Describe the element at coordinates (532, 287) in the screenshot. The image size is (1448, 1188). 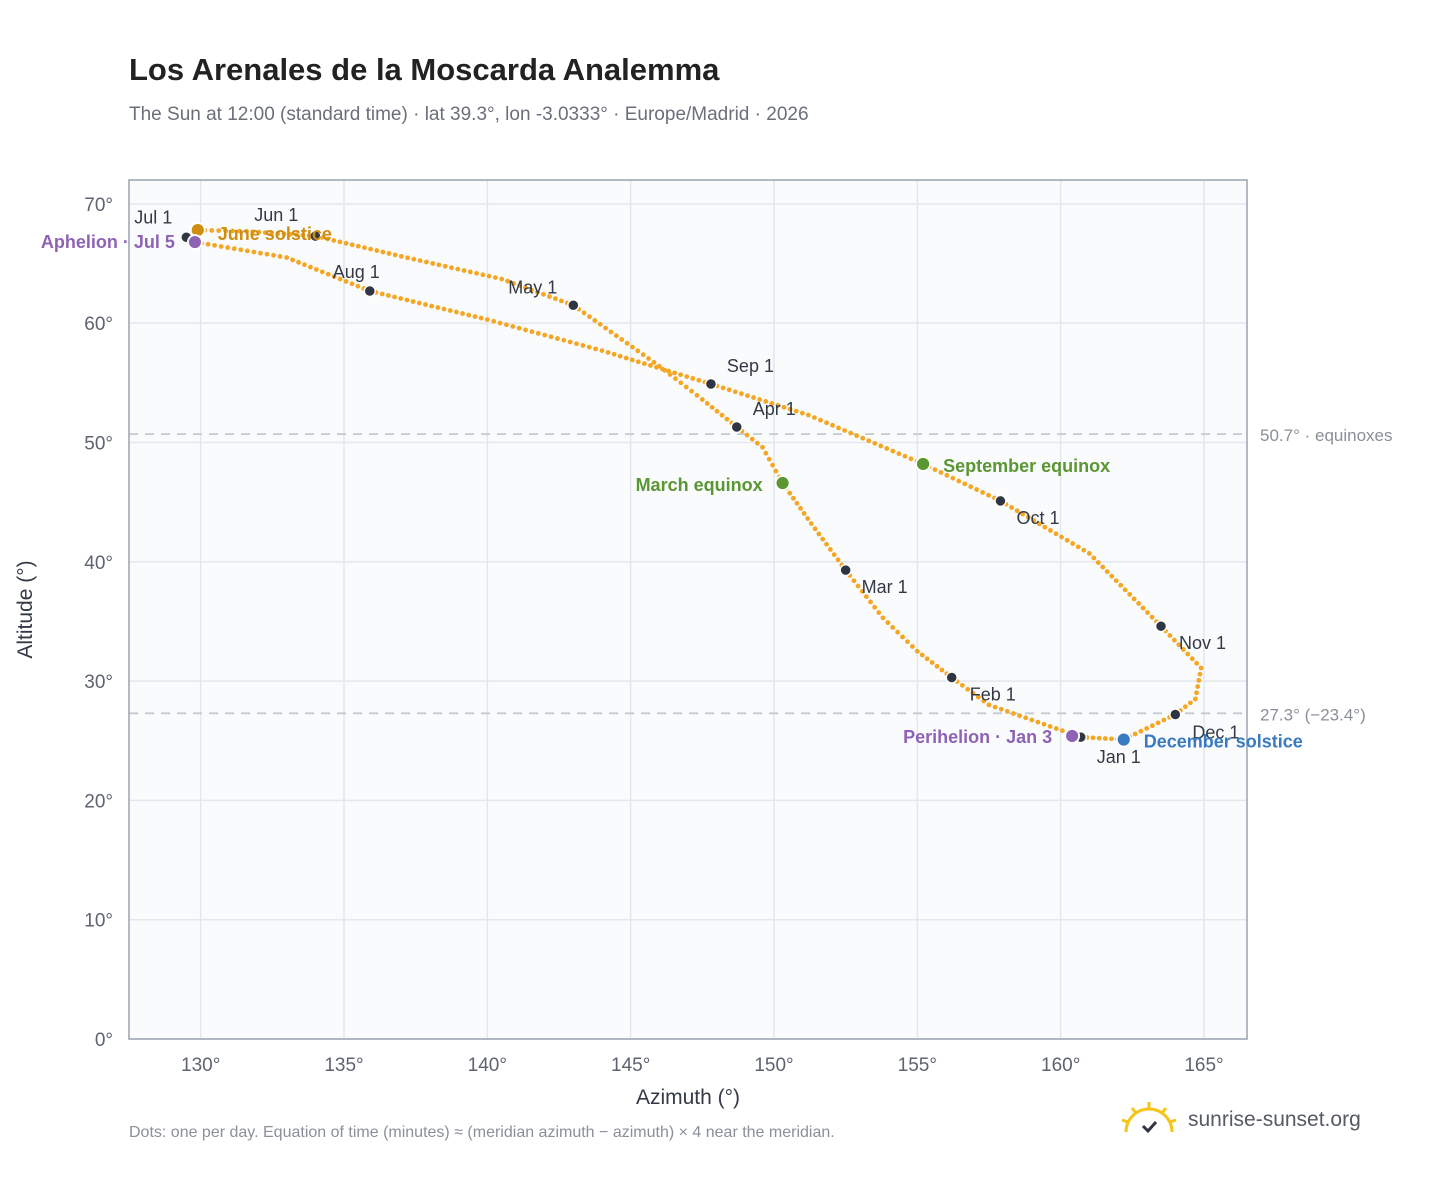
I see `month-marker-label: May 1` at that location.